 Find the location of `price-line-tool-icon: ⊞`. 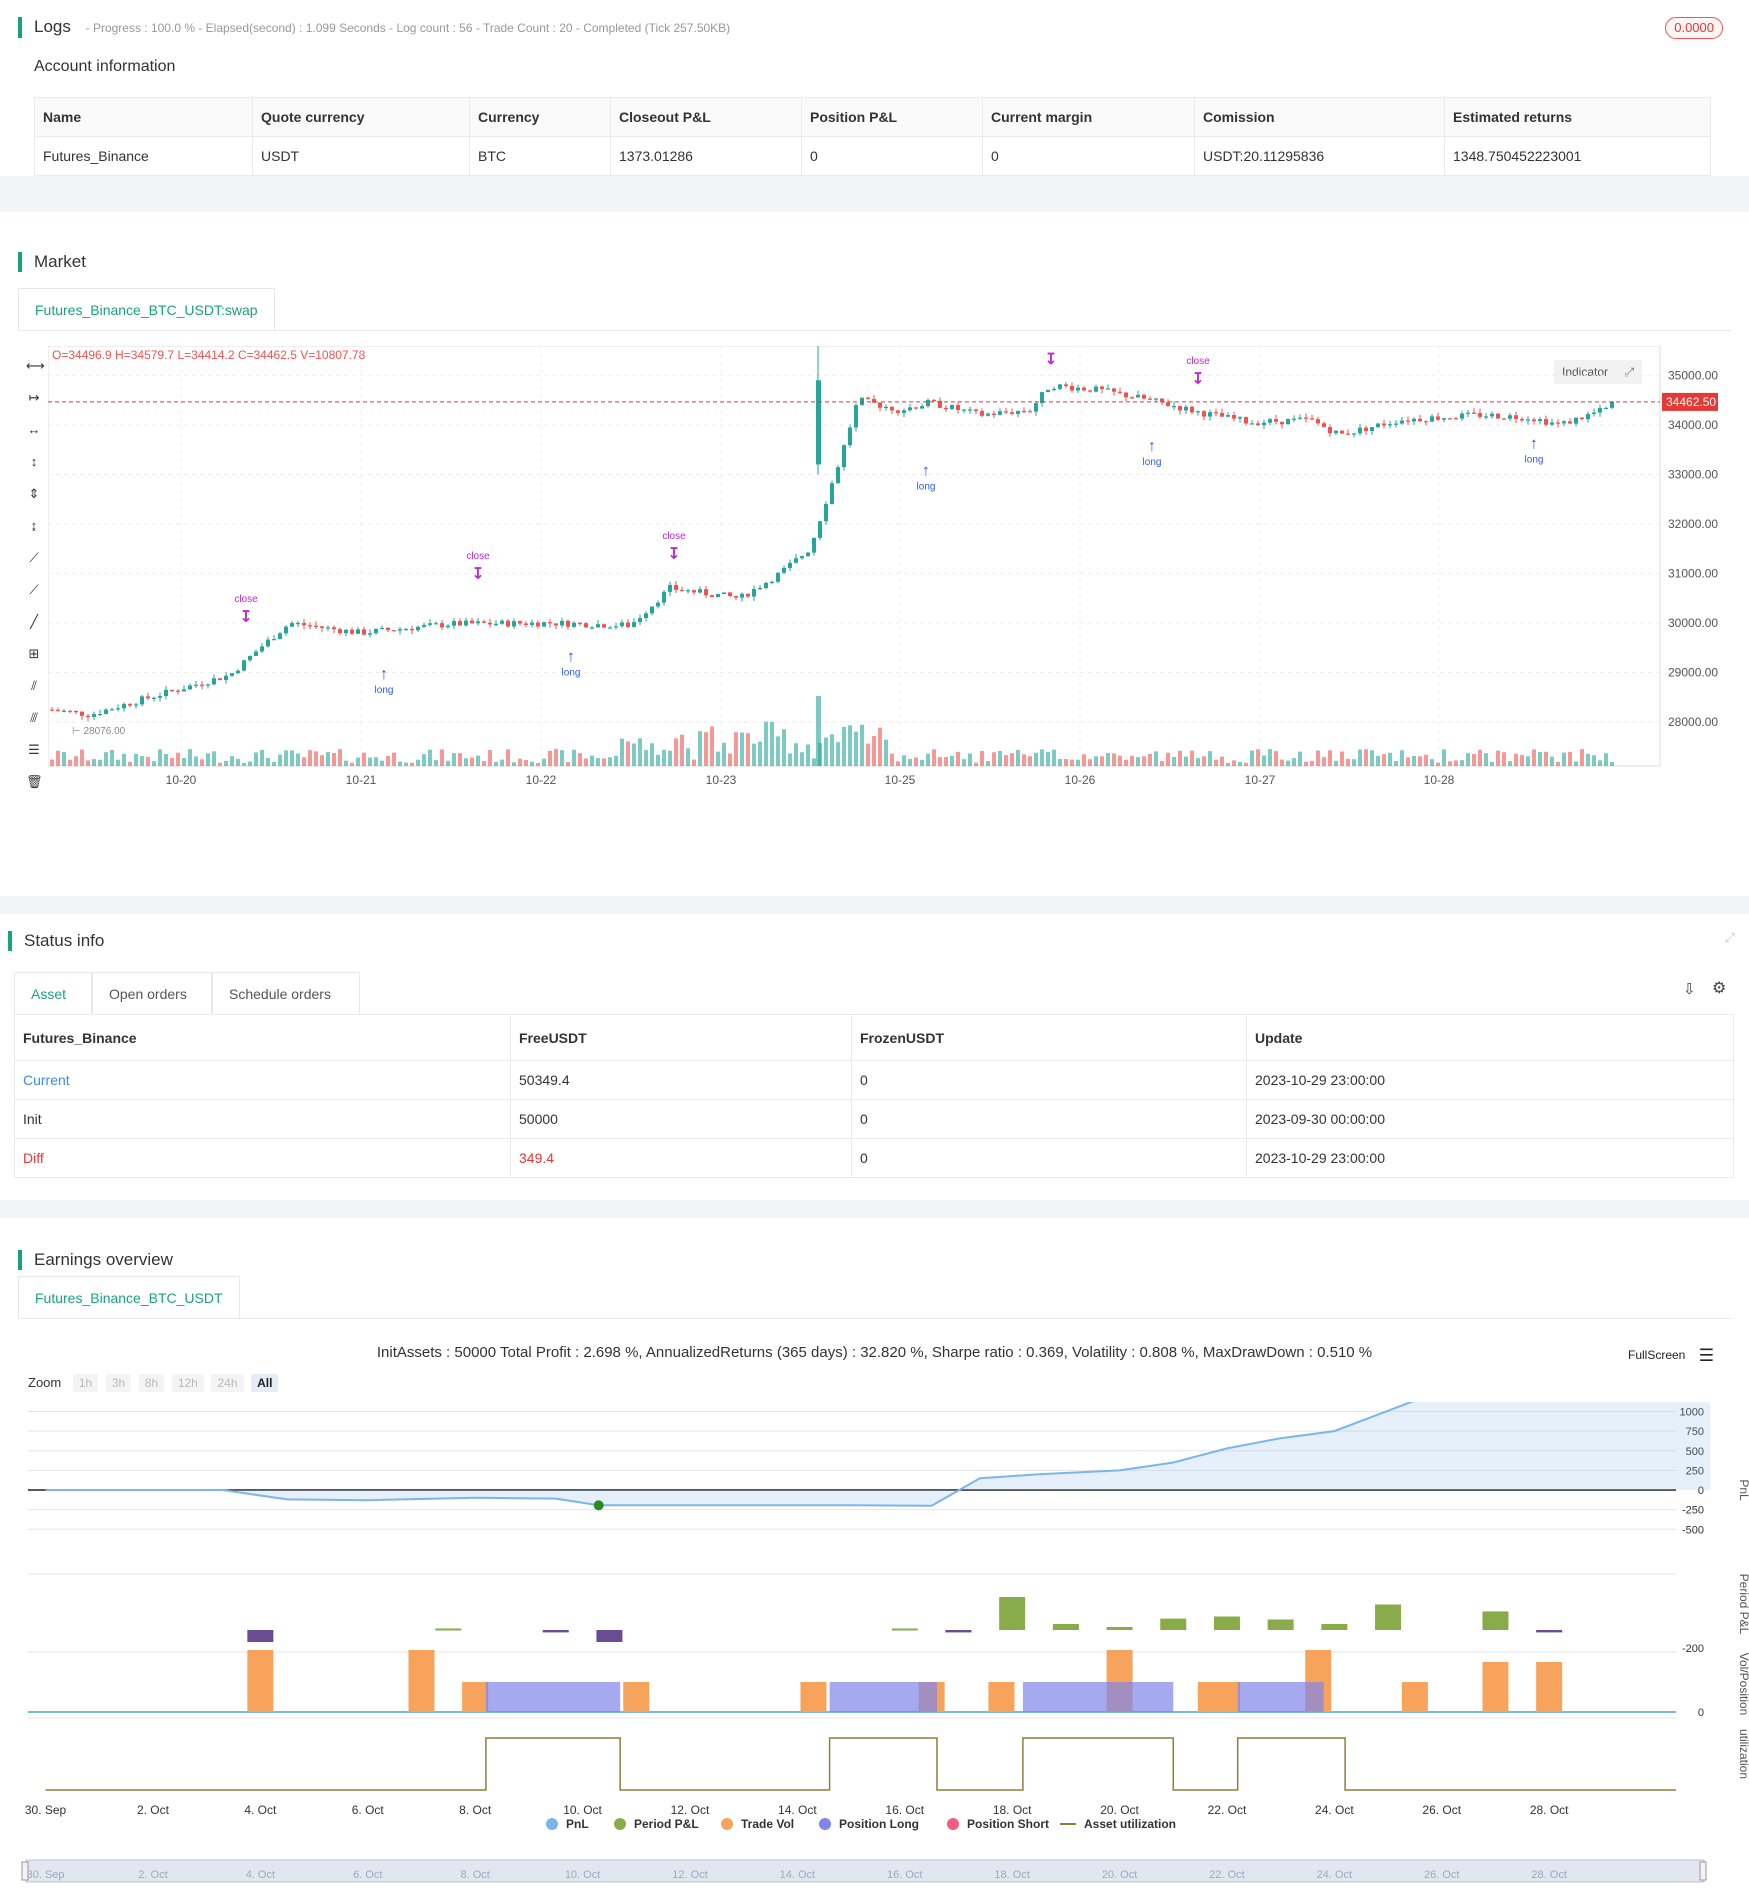

price-line-tool-icon: ⊞ is located at coordinates (34, 653).